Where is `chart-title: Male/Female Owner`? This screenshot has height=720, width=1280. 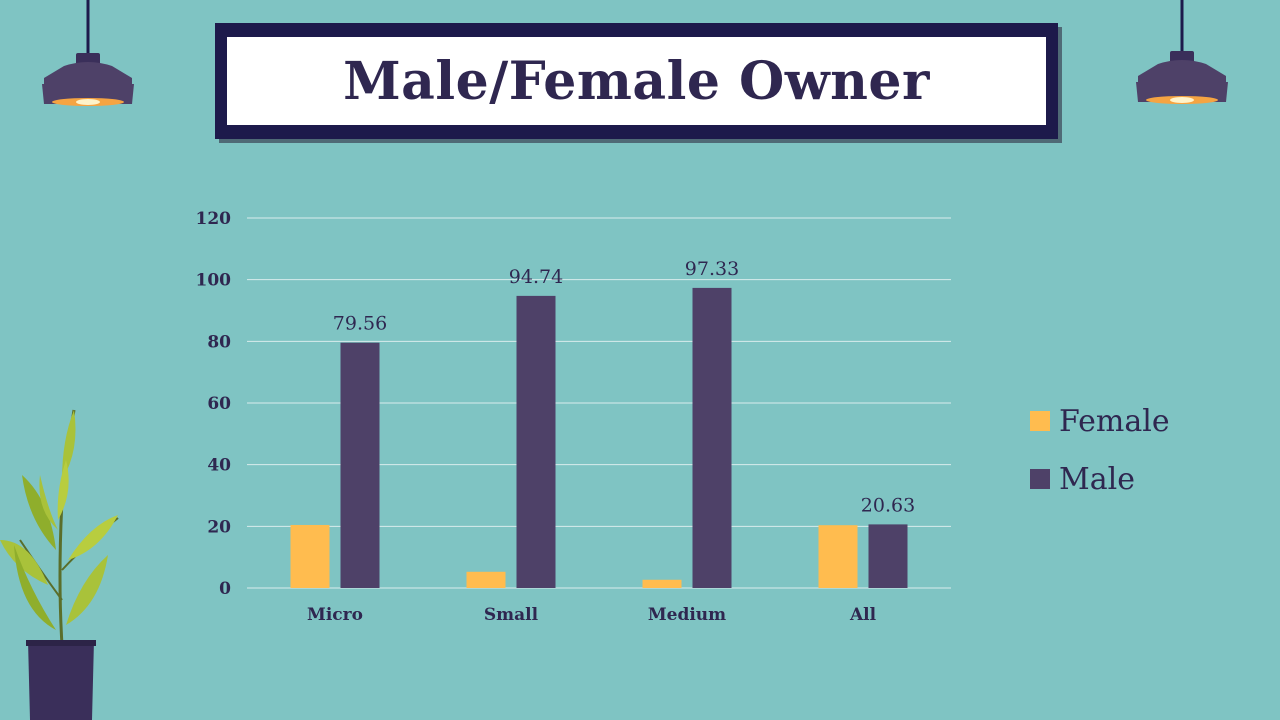
chart-title: Male/Female Owner is located at coordinates (636, 81).